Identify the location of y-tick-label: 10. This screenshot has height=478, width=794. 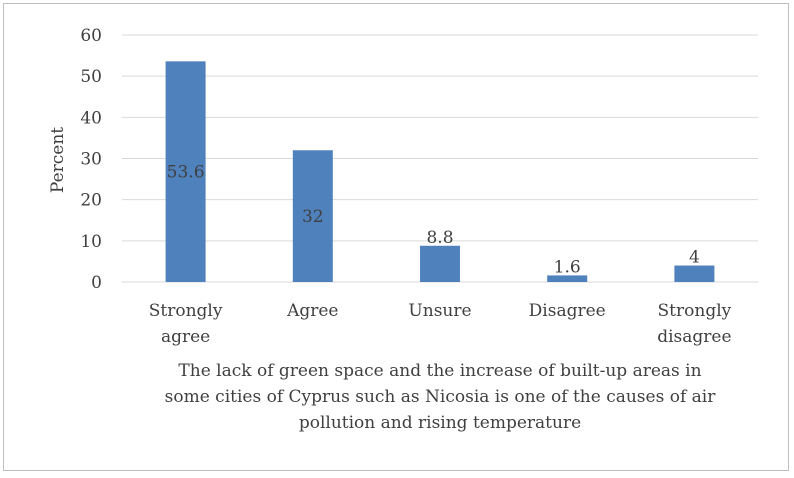
(91, 242).